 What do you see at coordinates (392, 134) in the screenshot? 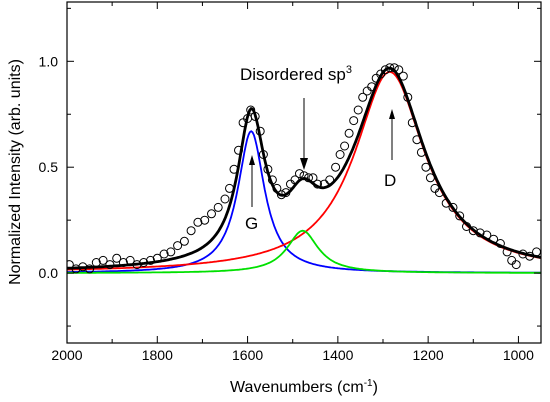
I see `arrow-d` at bounding box center [392, 134].